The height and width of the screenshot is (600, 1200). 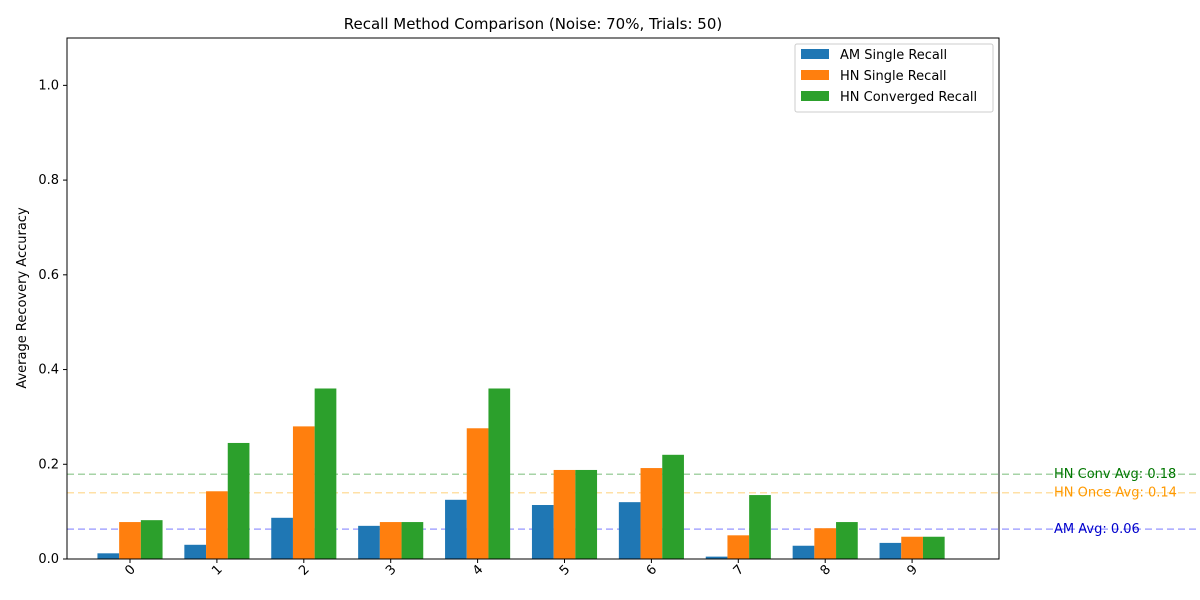 What do you see at coordinates (304, 570) in the screenshot?
I see `x-tick-label: 2` at bounding box center [304, 570].